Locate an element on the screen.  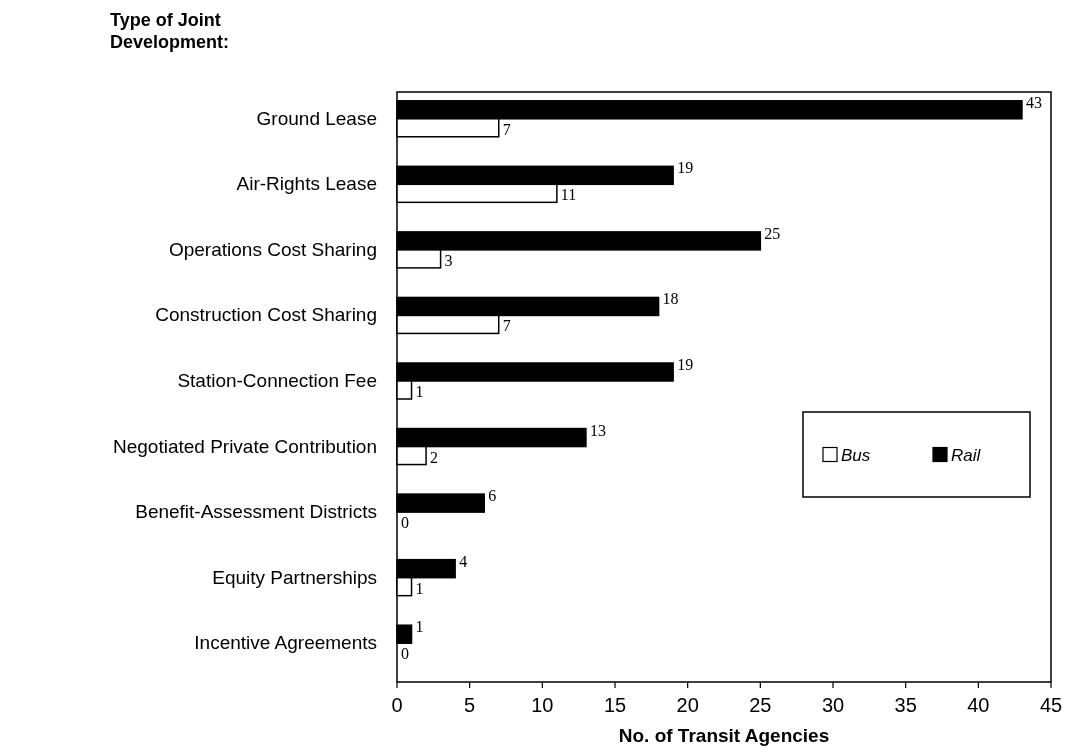
x-tick-label: 30 is located at coordinates (833, 705).